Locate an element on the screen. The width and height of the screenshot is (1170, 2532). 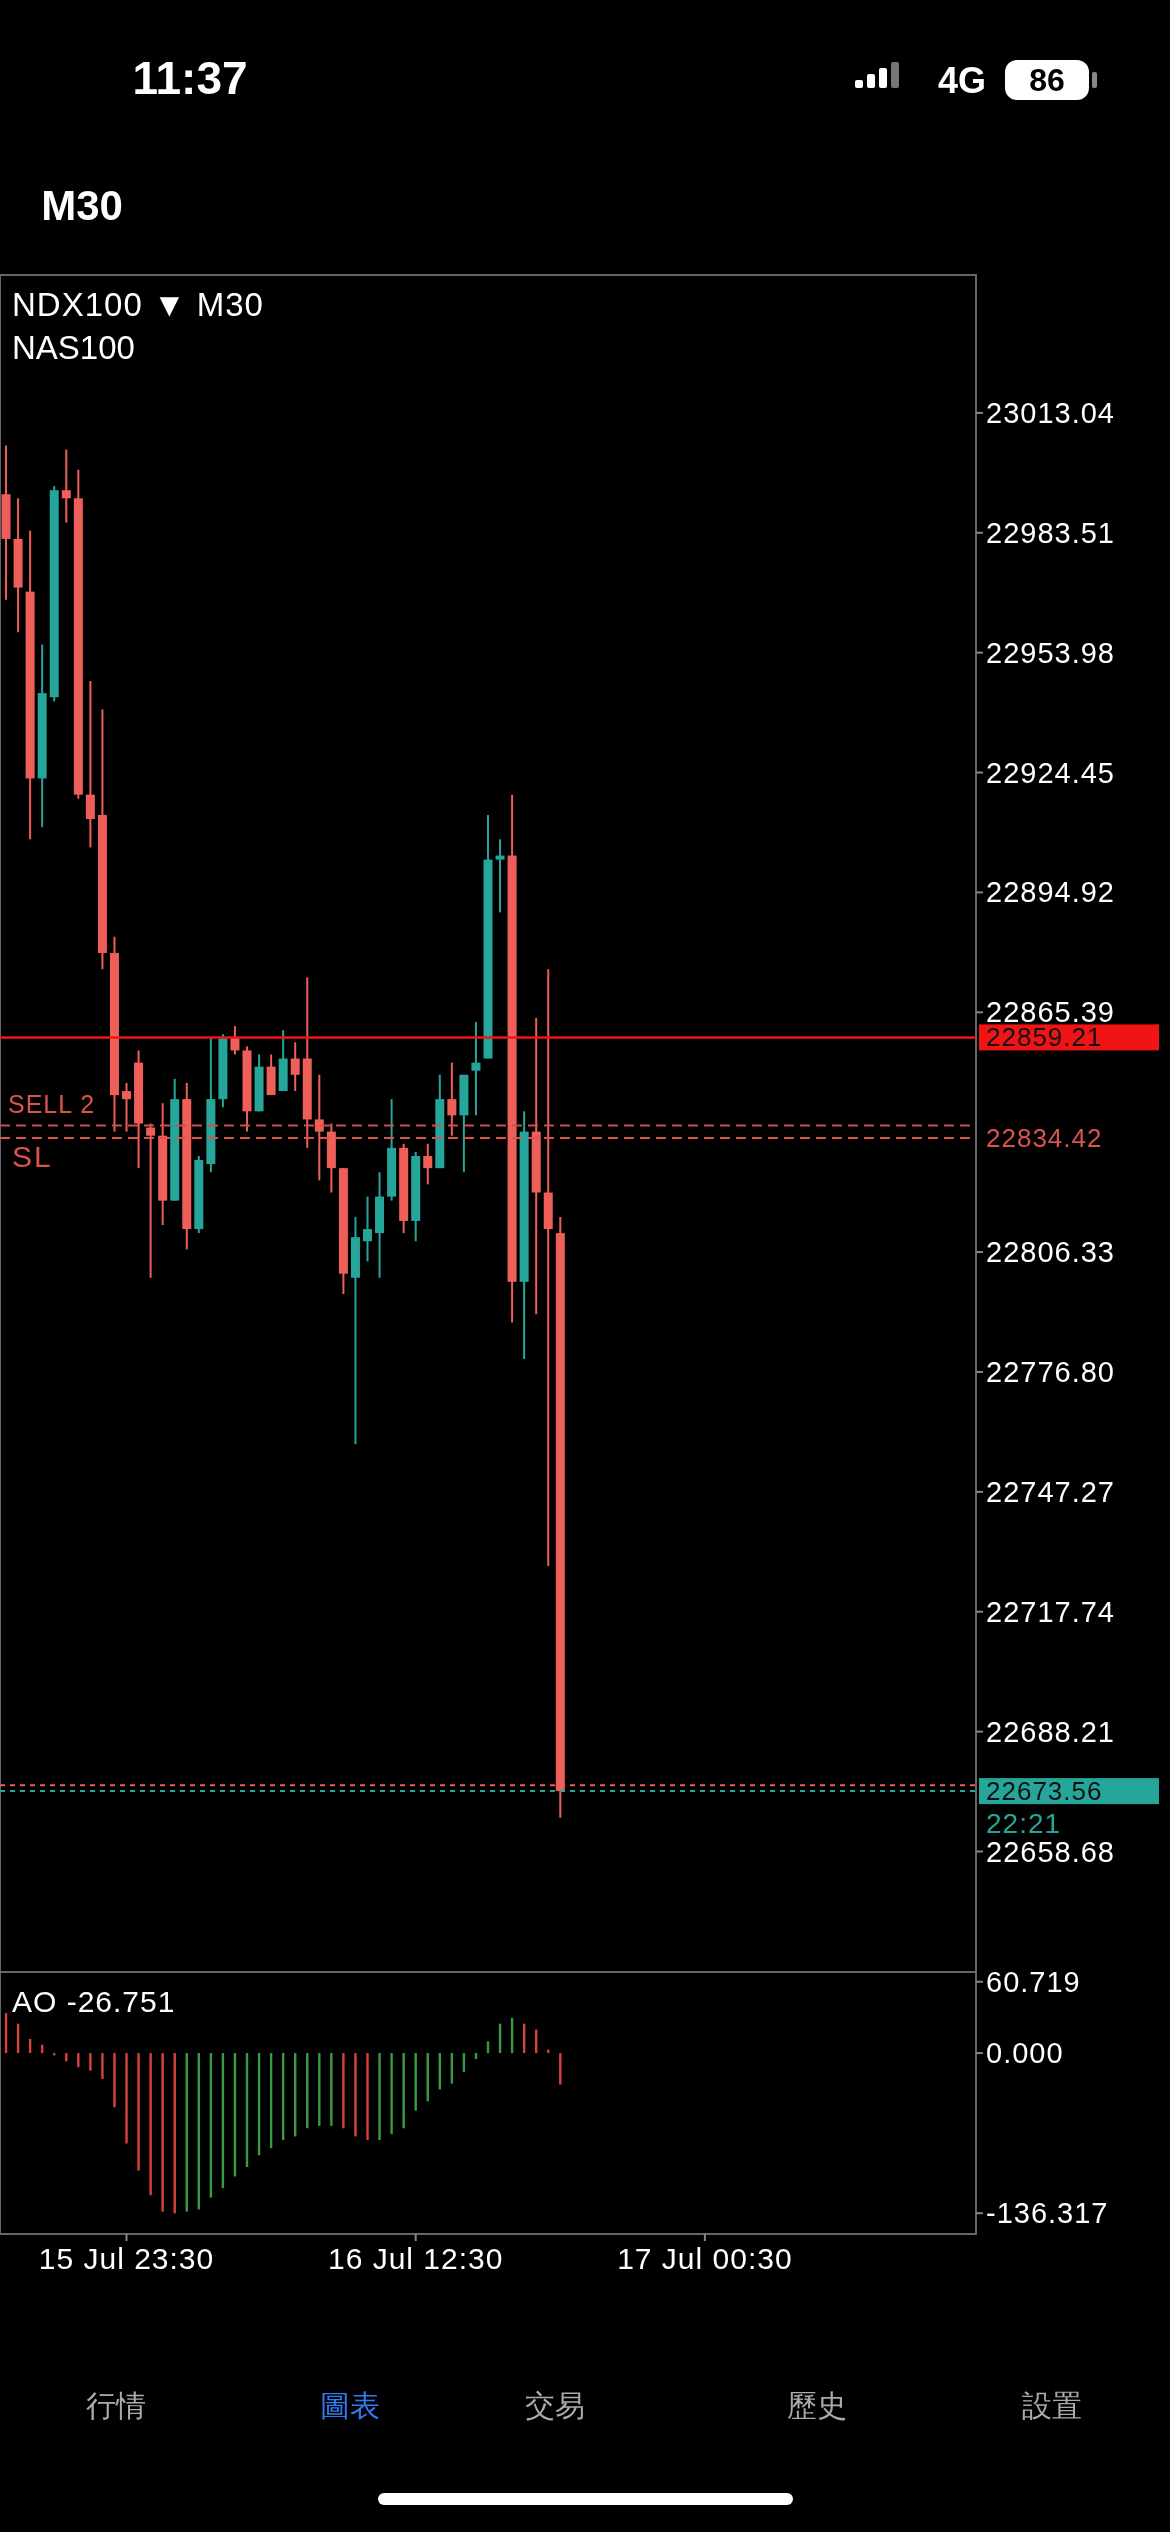
text: 歷史 is located at coordinates (817, 2405).